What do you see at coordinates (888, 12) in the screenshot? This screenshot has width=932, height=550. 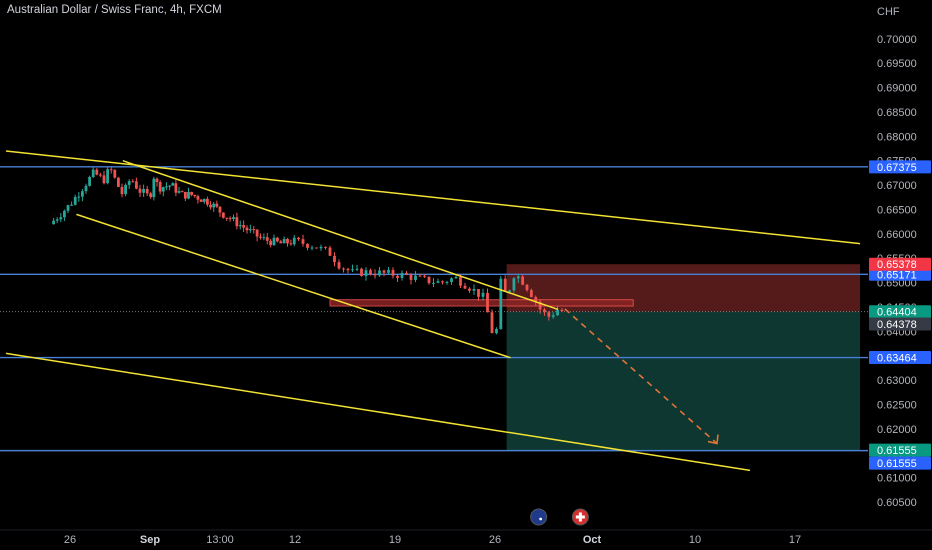 I see `y-axis-currency: CHF` at bounding box center [888, 12].